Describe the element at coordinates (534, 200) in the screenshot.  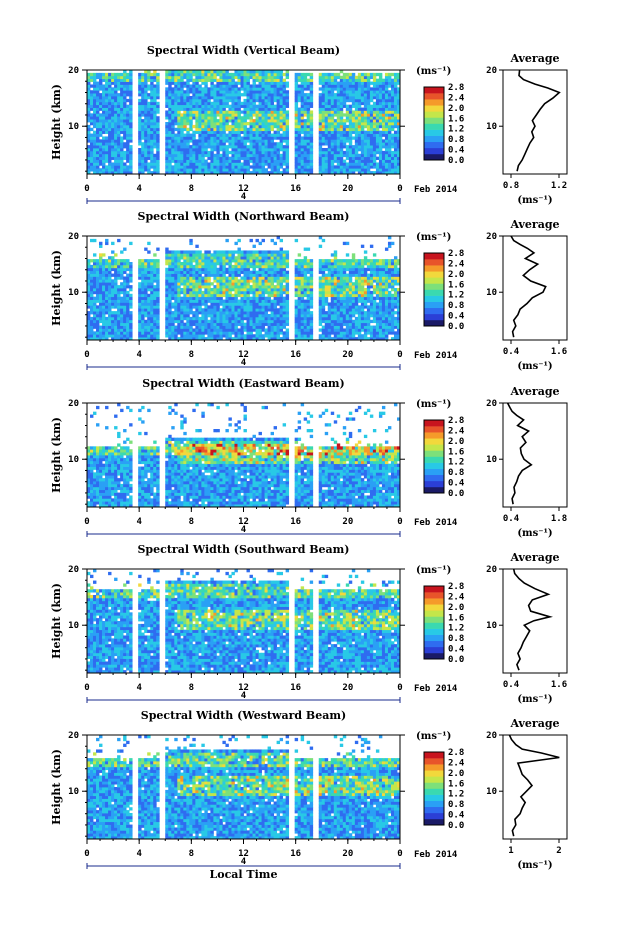
I see `average-unit: (ms⁻¹)` at that location.